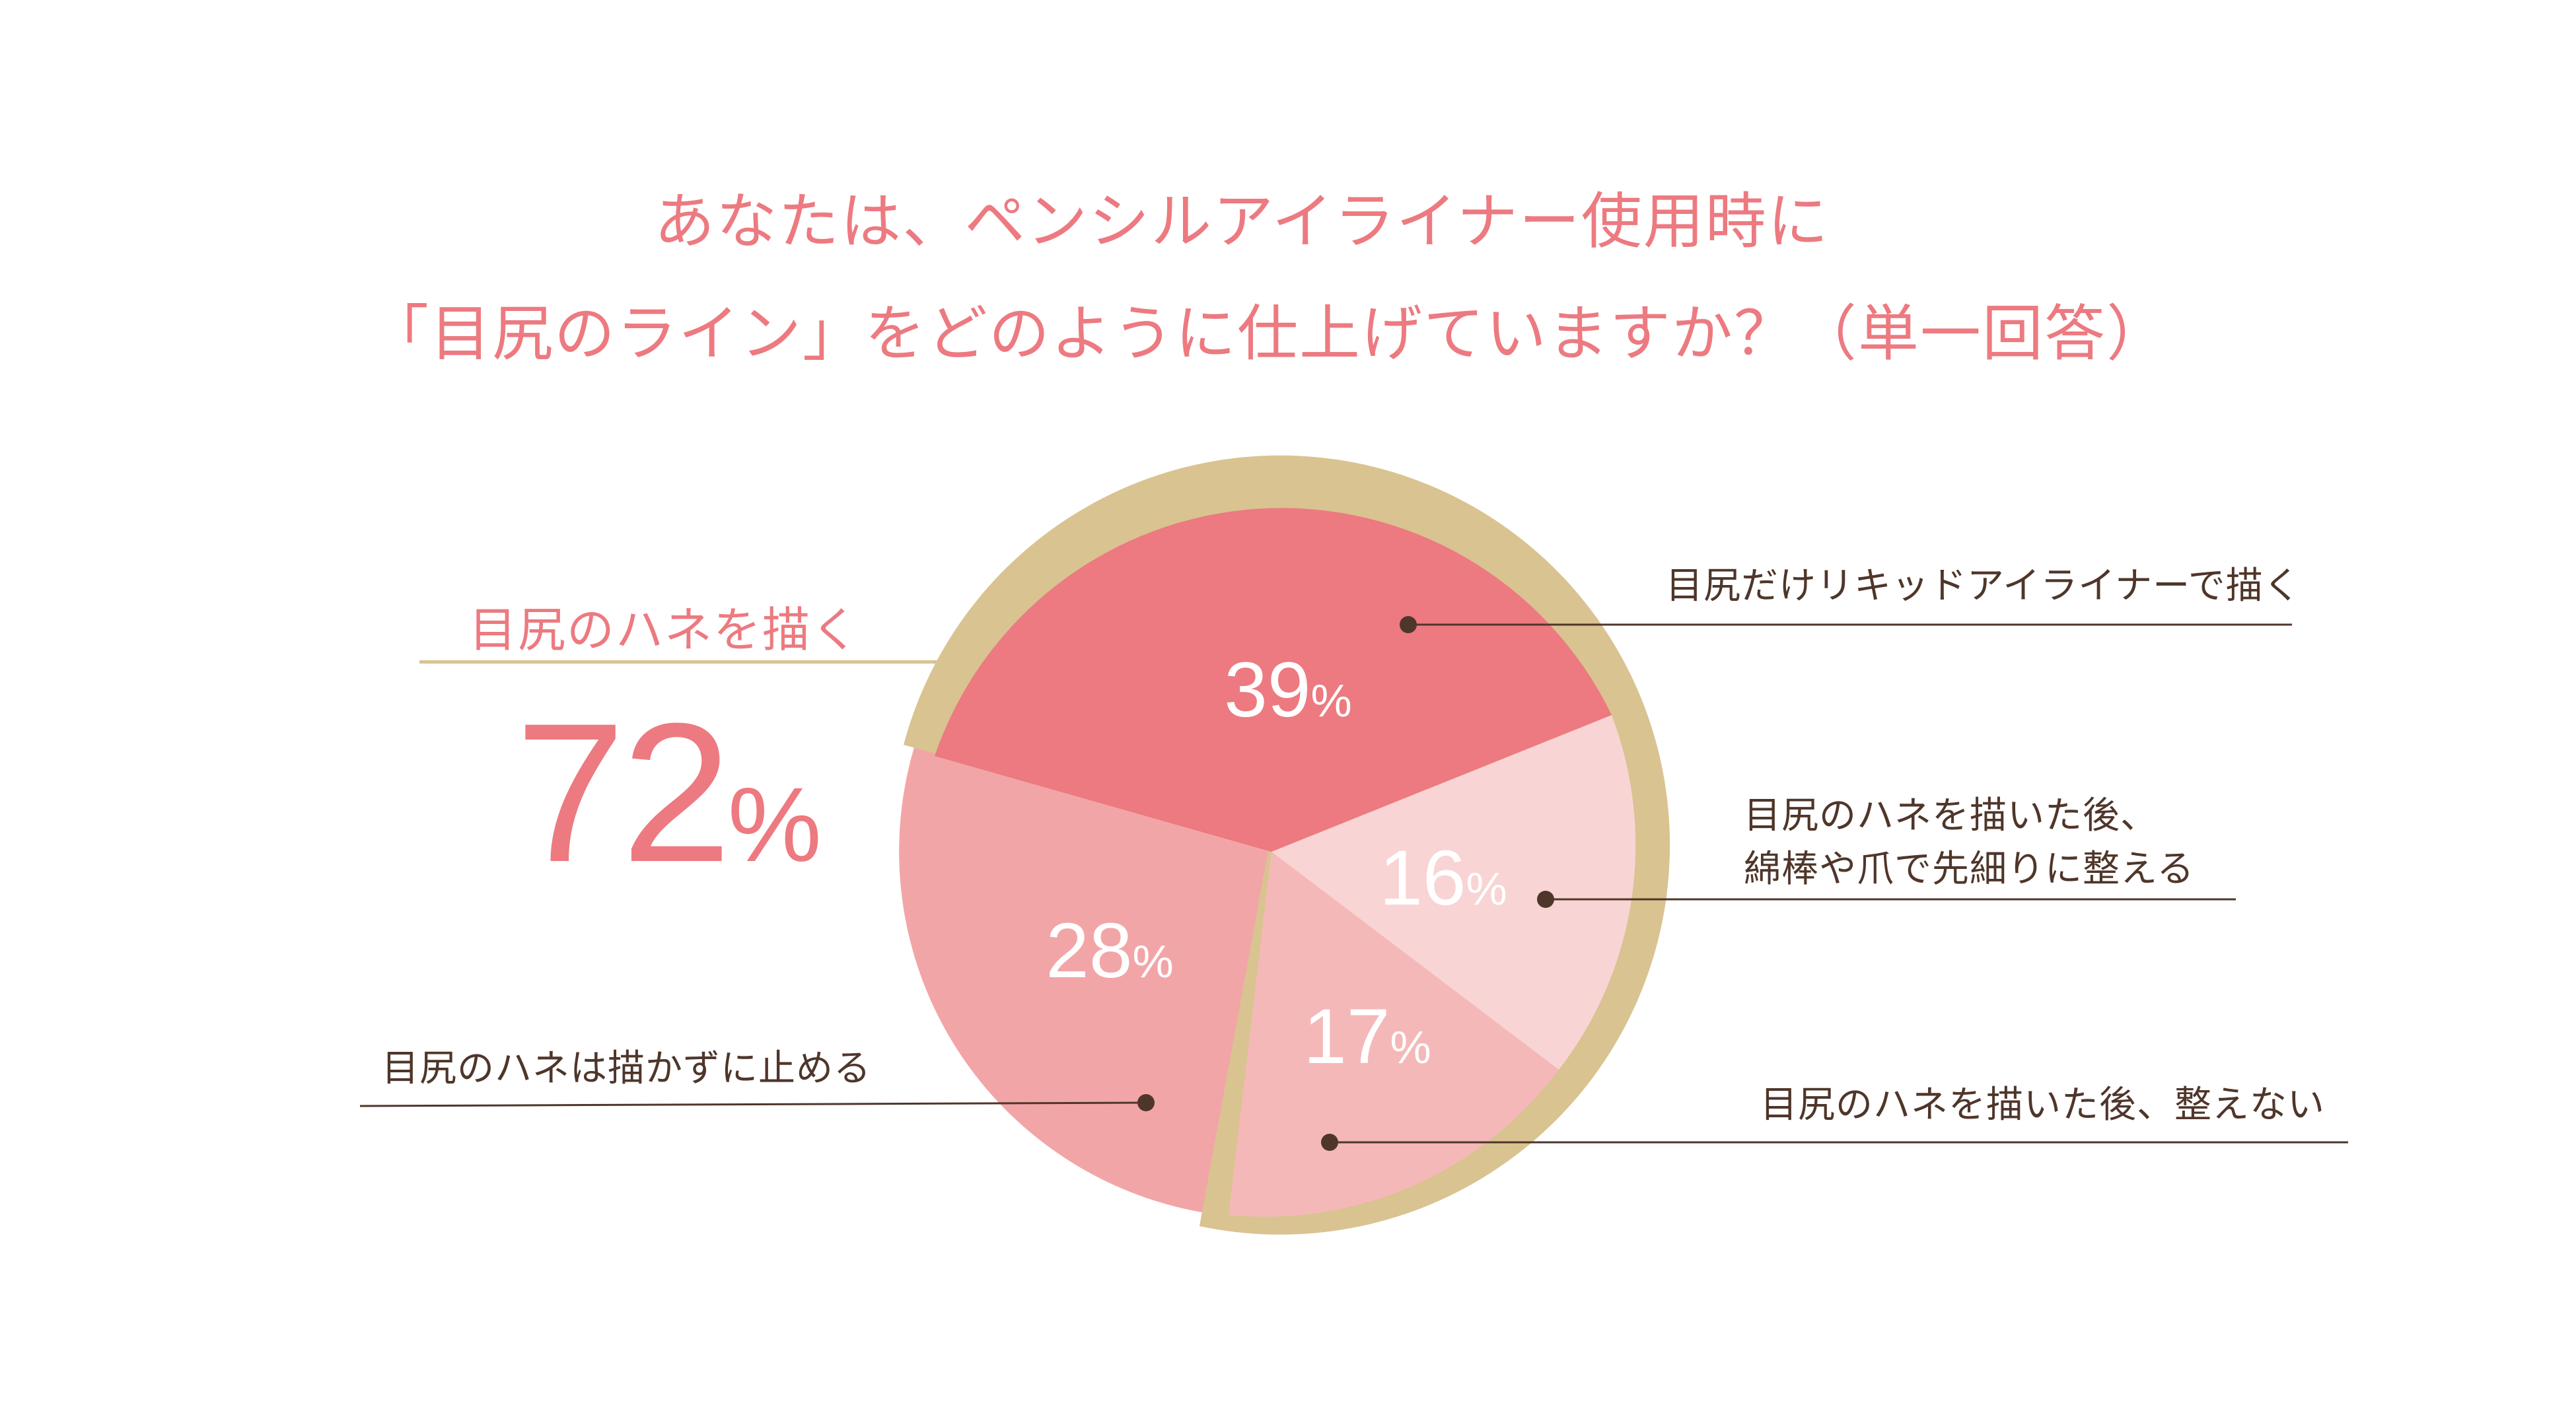 This screenshot has width=2576, height=1415. I want to click on highlight-label: 目尻のハネを描く, so click(665, 630).